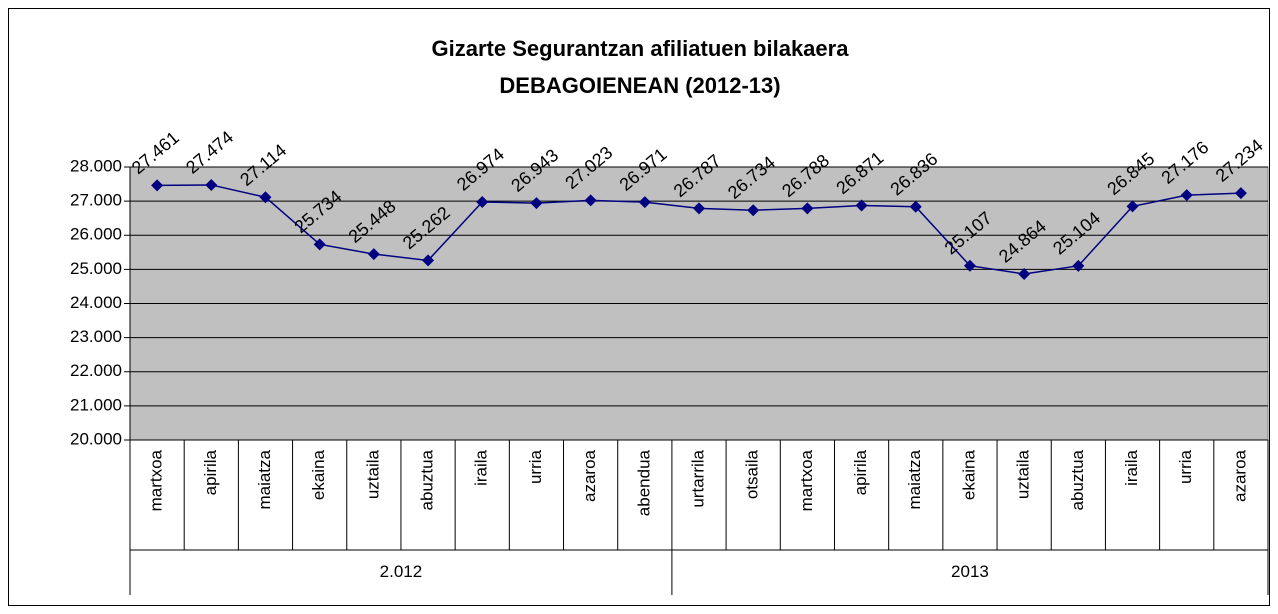  What do you see at coordinates (96, 370) in the screenshot?
I see `y-tick-label: 22.000` at bounding box center [96, 370].